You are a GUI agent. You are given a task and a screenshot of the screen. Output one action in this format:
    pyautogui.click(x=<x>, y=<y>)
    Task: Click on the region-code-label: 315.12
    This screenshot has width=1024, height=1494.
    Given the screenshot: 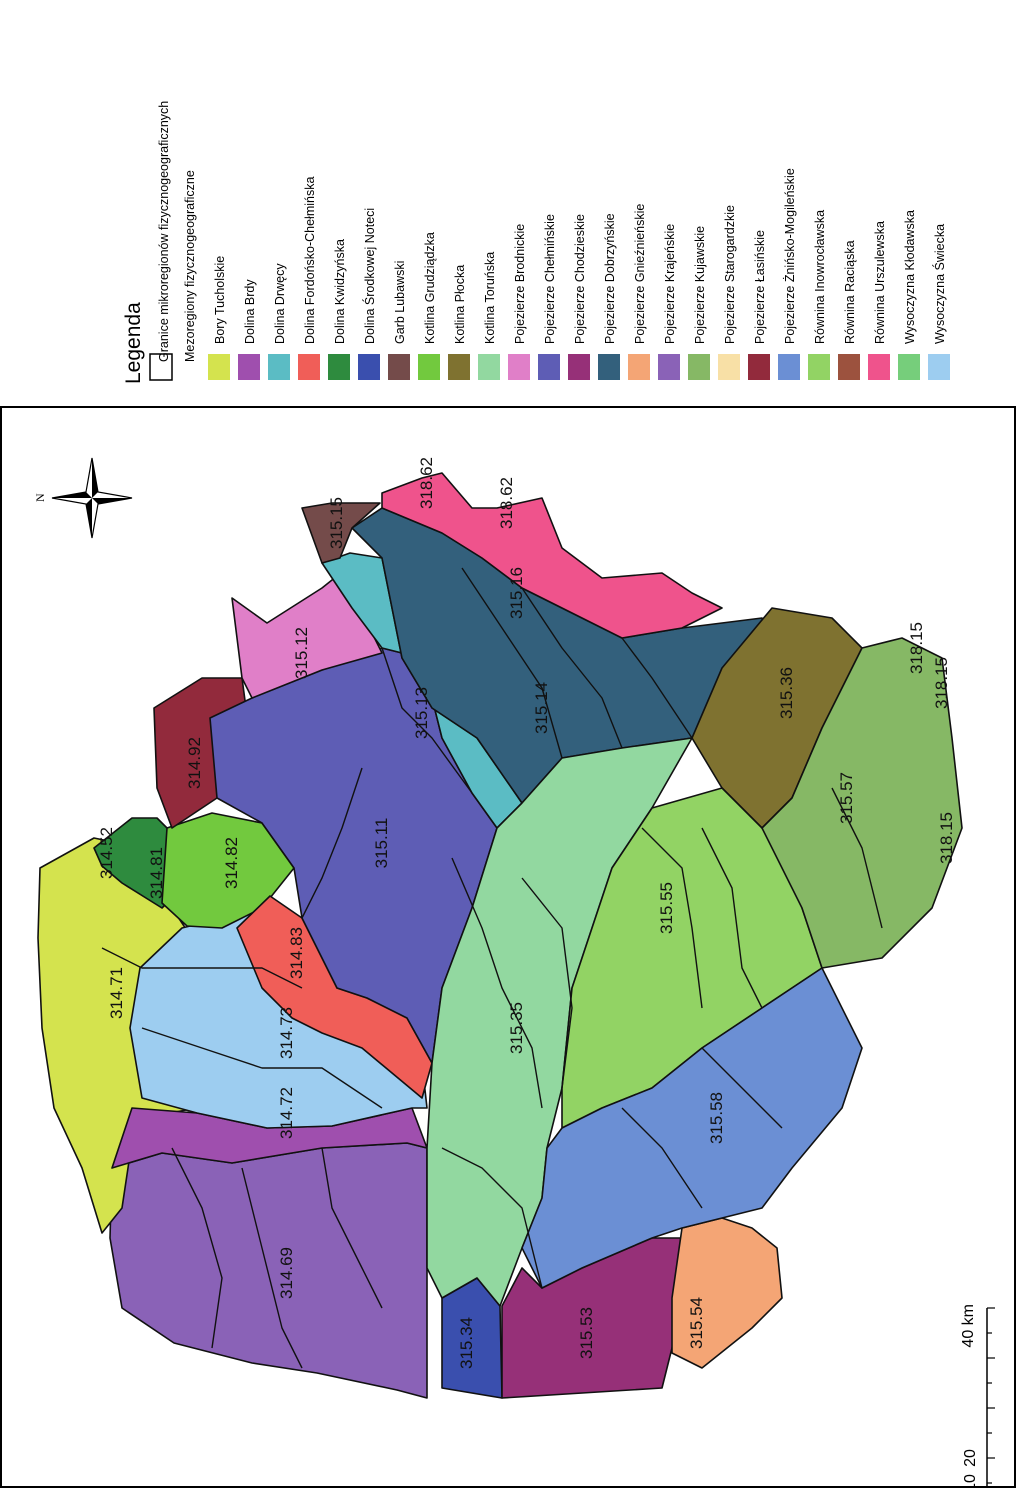 What is the action you would take?
    pyautogui.click(x=301, y=653)
    